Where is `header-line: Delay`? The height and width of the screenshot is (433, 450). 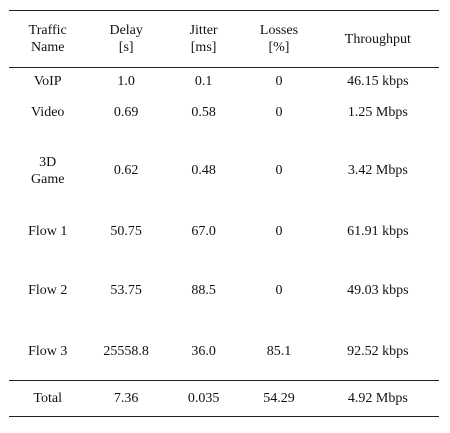 header-line: Delay is located at coordinates (126, 30).